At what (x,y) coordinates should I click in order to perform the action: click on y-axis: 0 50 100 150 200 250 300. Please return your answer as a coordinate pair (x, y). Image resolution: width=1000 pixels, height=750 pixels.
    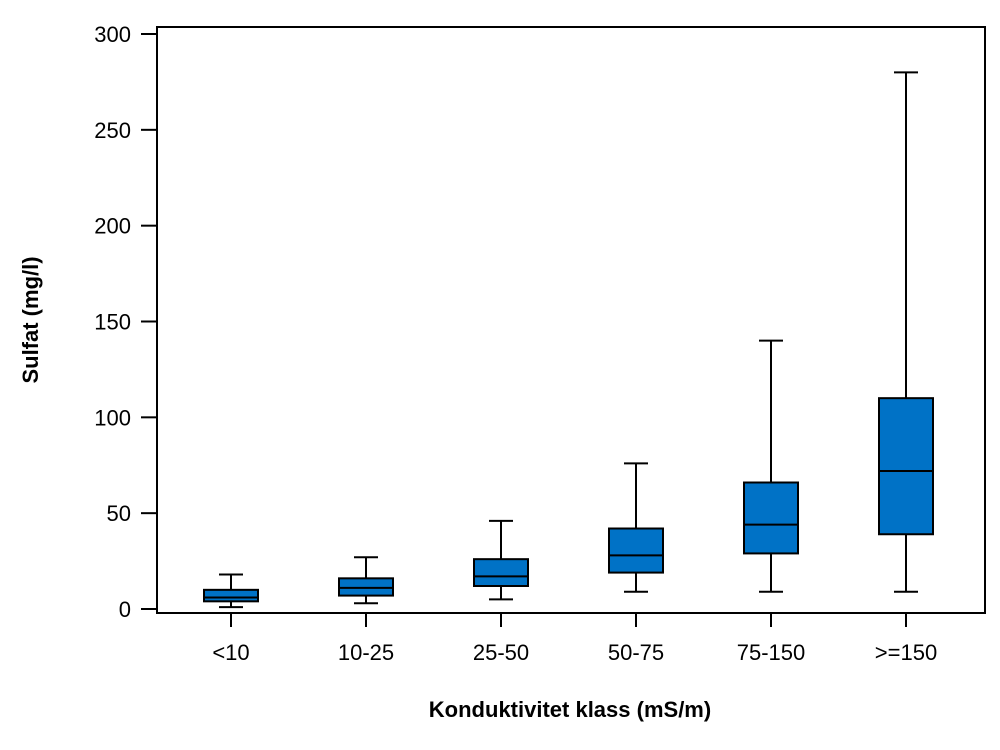
    Looking at the image, I should click on (125, 322).